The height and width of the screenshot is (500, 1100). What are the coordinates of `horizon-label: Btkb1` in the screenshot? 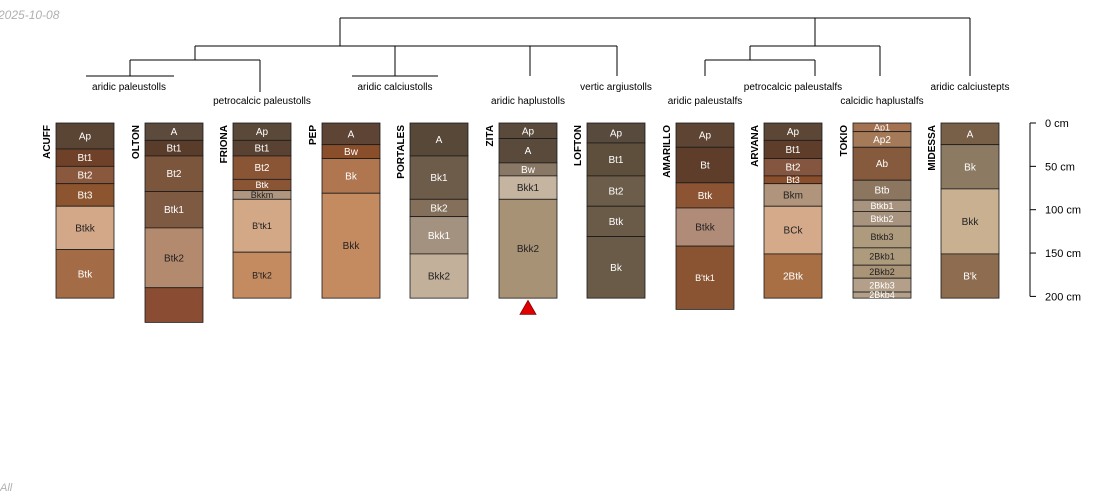 It's located at (881, 206).